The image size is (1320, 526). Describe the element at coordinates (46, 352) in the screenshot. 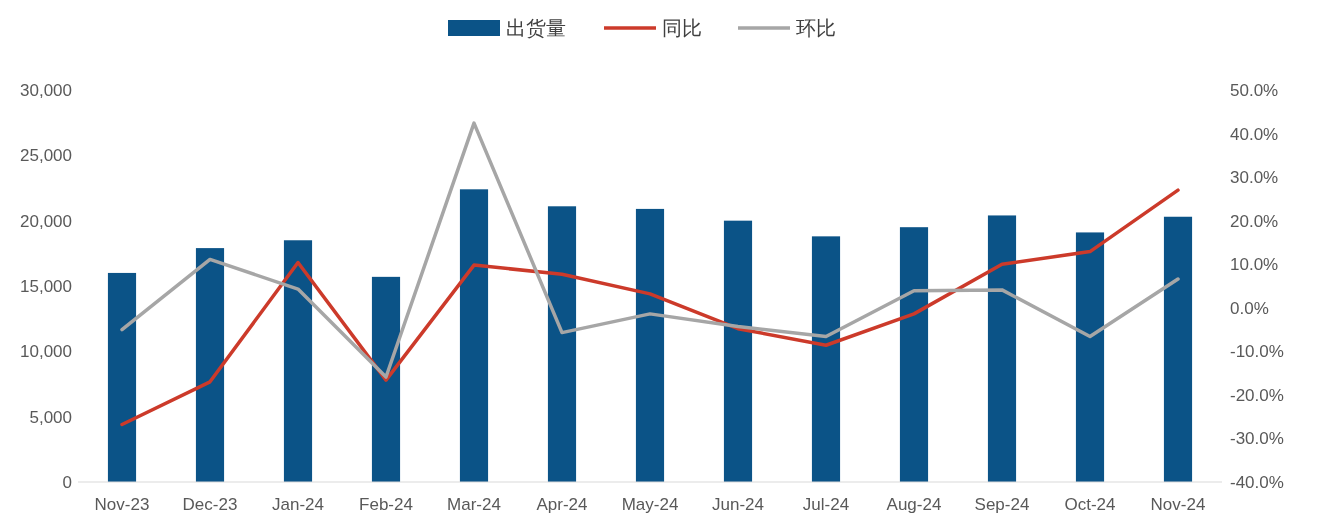

I see `y-tick-label: 10,000` at that location.